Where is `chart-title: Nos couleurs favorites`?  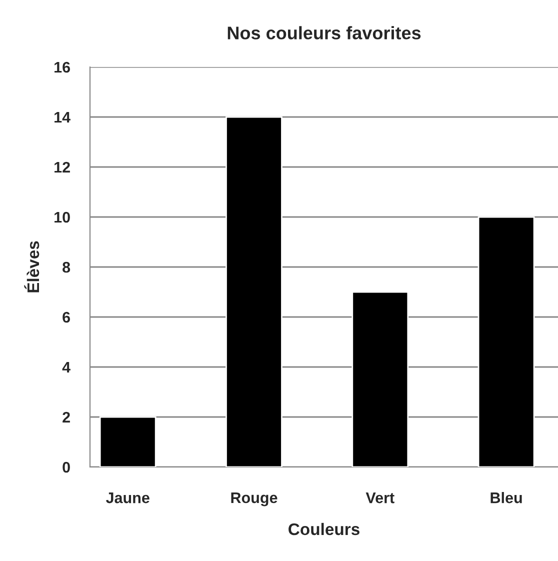 chart-title: Nos couleurs favorites is located at coordinates (324, 33).